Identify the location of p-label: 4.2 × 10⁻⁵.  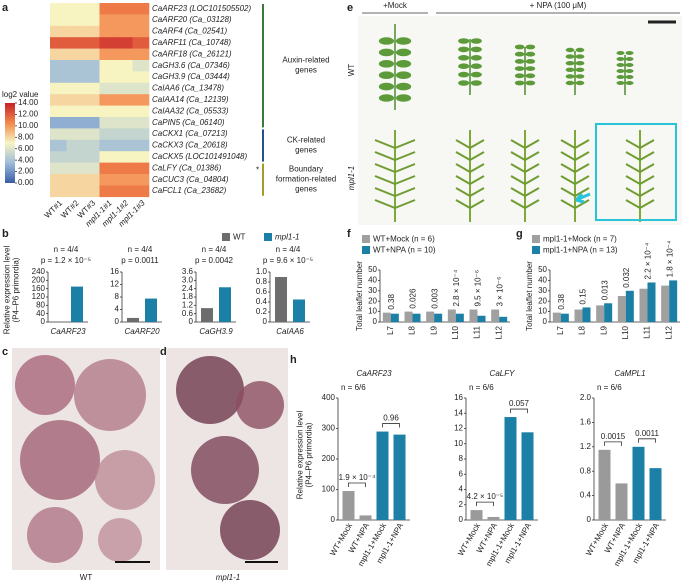
(485, 496).